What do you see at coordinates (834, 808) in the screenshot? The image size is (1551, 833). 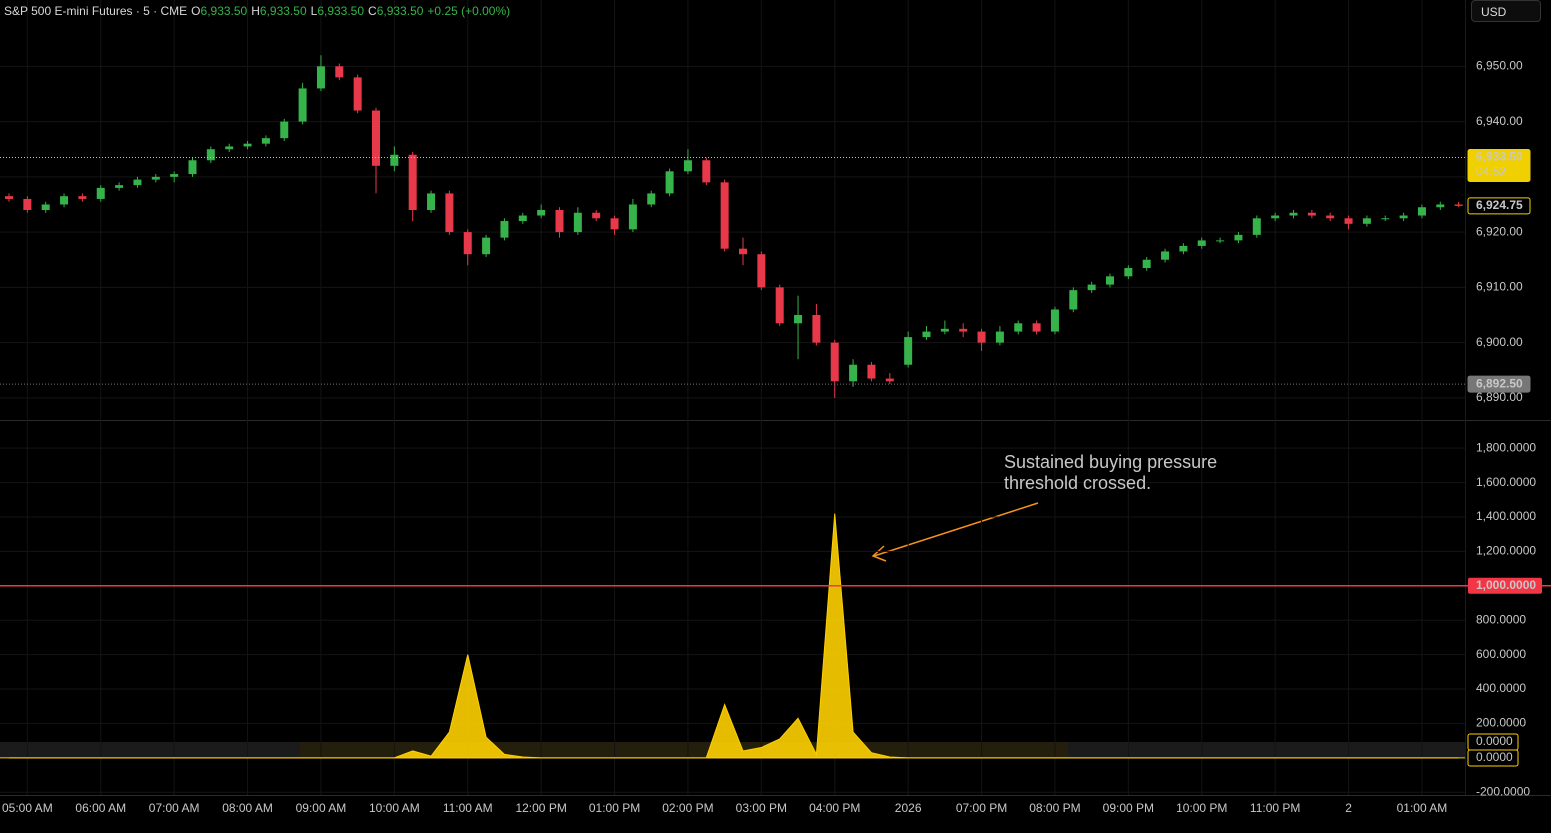 I see `x-tick-label: 04:00 PM` at bounding box center [834, 808].